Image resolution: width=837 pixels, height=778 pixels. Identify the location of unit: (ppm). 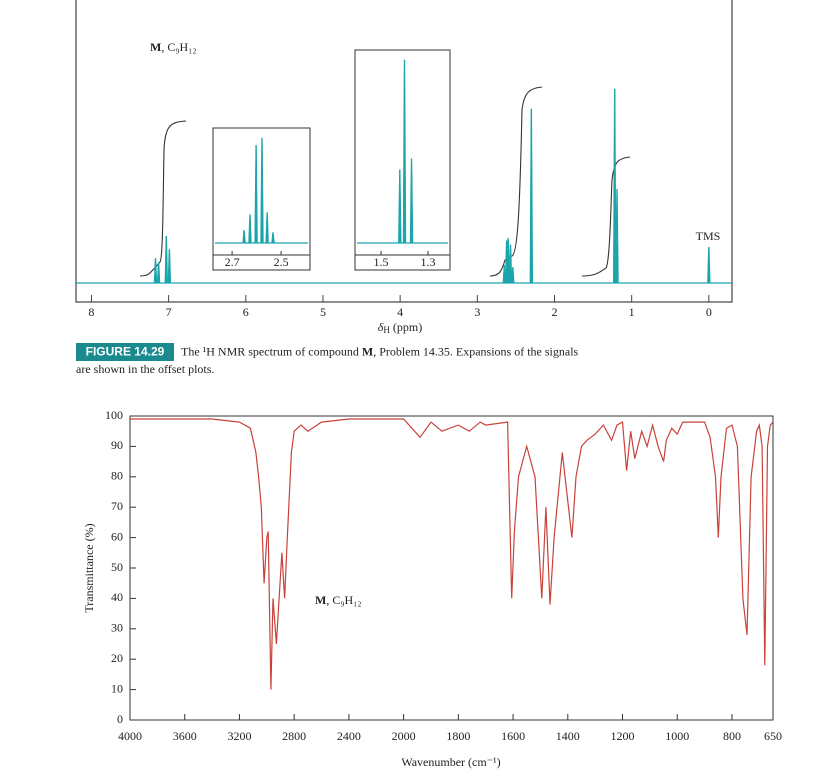
(406, 327).